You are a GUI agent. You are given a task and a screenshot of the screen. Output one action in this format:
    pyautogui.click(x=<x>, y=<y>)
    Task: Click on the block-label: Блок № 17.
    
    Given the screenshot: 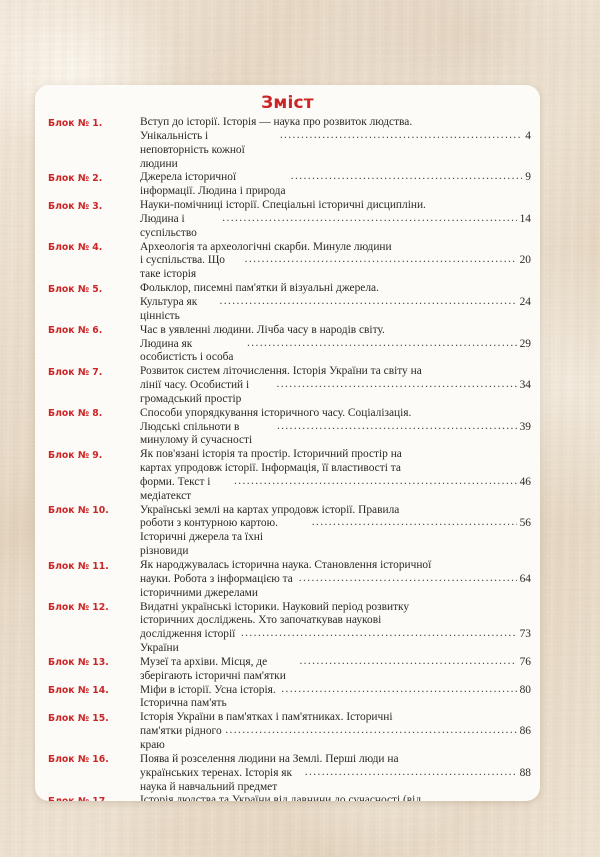 What is the action you would take?
    pyautogui.click(x=94, y=797)
    